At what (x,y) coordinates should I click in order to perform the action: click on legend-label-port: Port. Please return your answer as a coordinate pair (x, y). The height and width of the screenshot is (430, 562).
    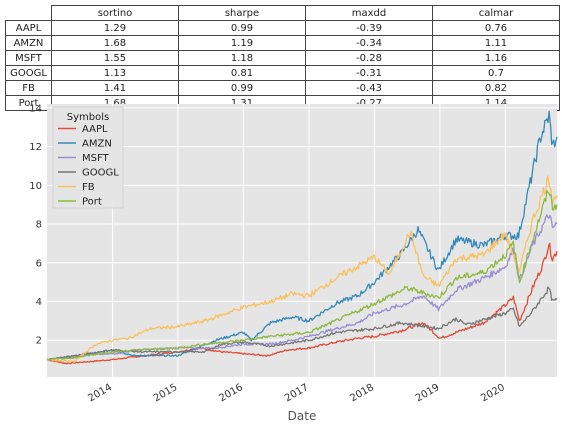
    Looking at the image, I should click on (92, 202).